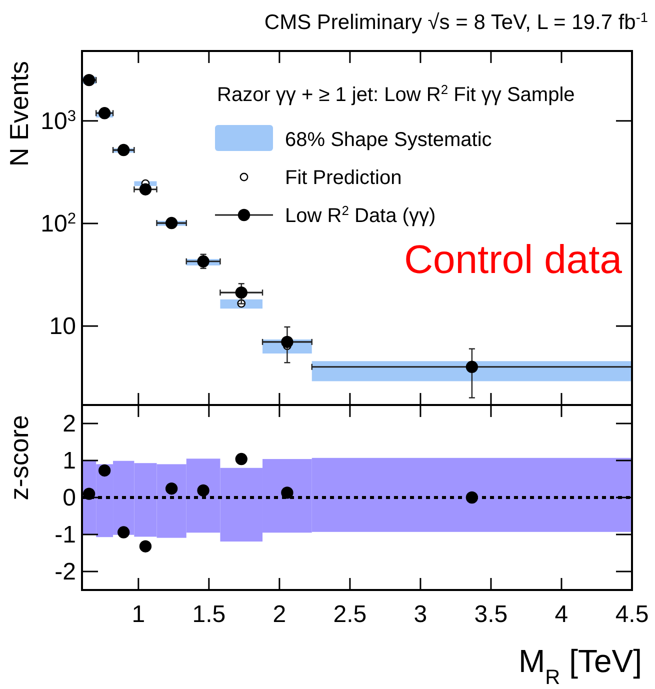 The image size is (655, 689). What do you see at coordinates (456, 22) in the screenshot?
I see `chart-title: CMS Preliminary √s = 8 TeV, L = 19.7 fb$^{-1}$` at bounding box center [456, 22].